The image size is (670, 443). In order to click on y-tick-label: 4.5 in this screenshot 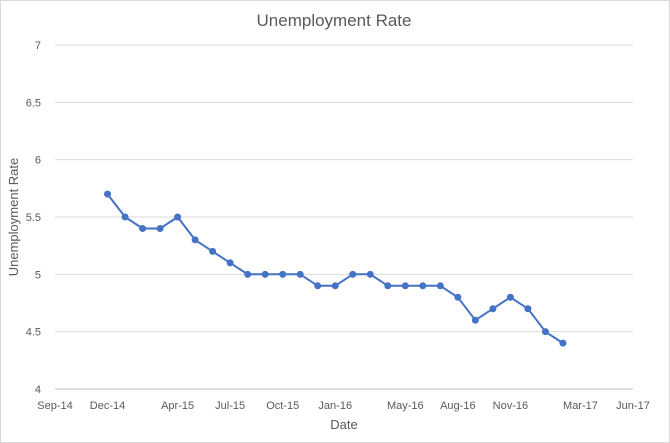, I will do `click(33, 333)`.